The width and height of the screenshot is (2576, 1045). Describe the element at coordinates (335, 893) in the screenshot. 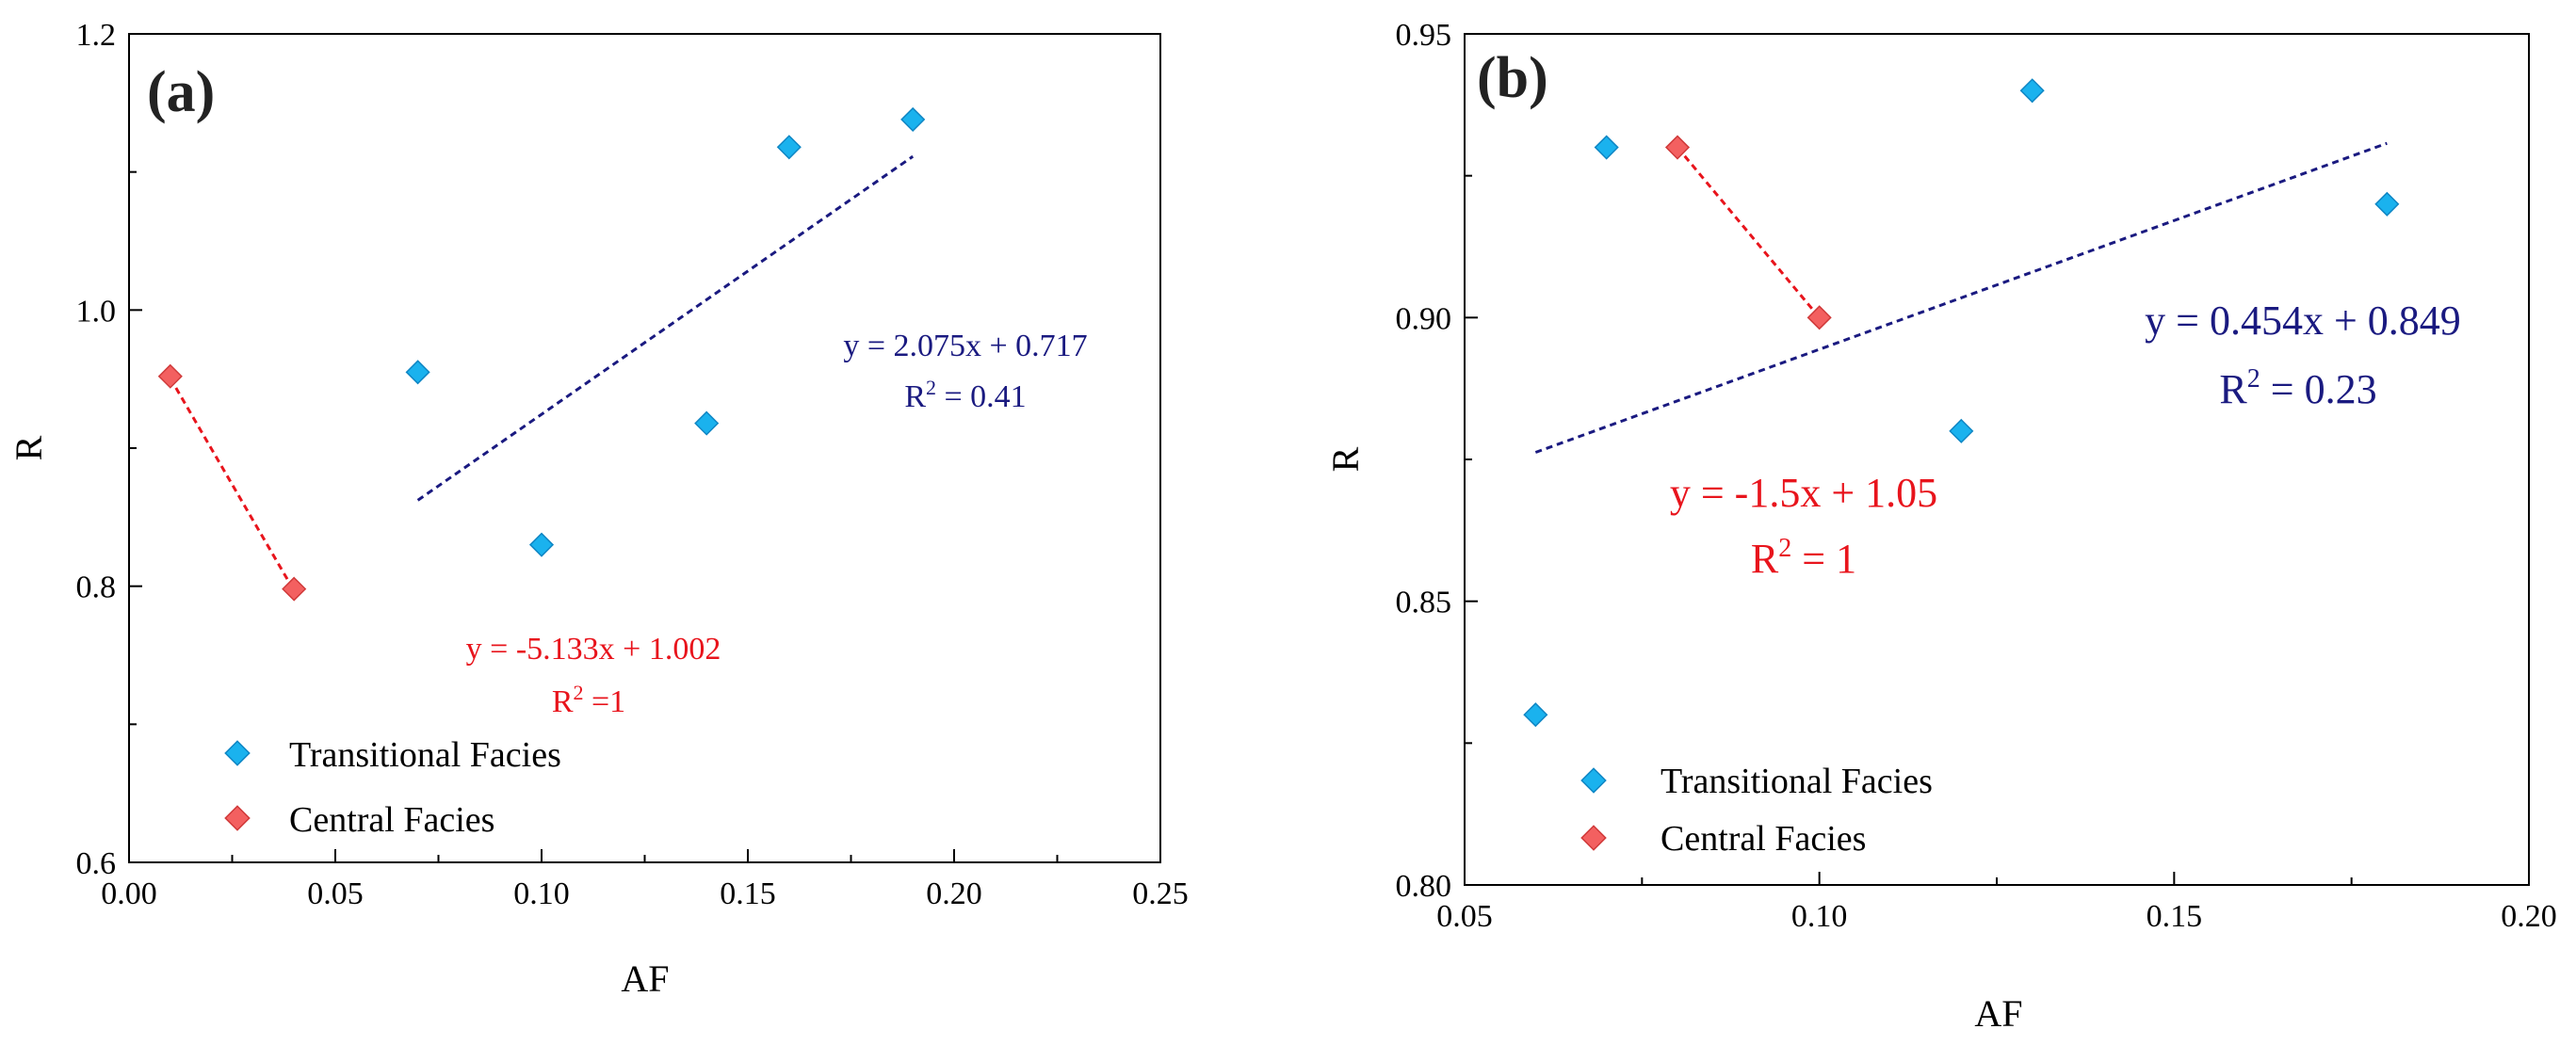

I see `x-tick-label-a-1: 0.05` at that location.